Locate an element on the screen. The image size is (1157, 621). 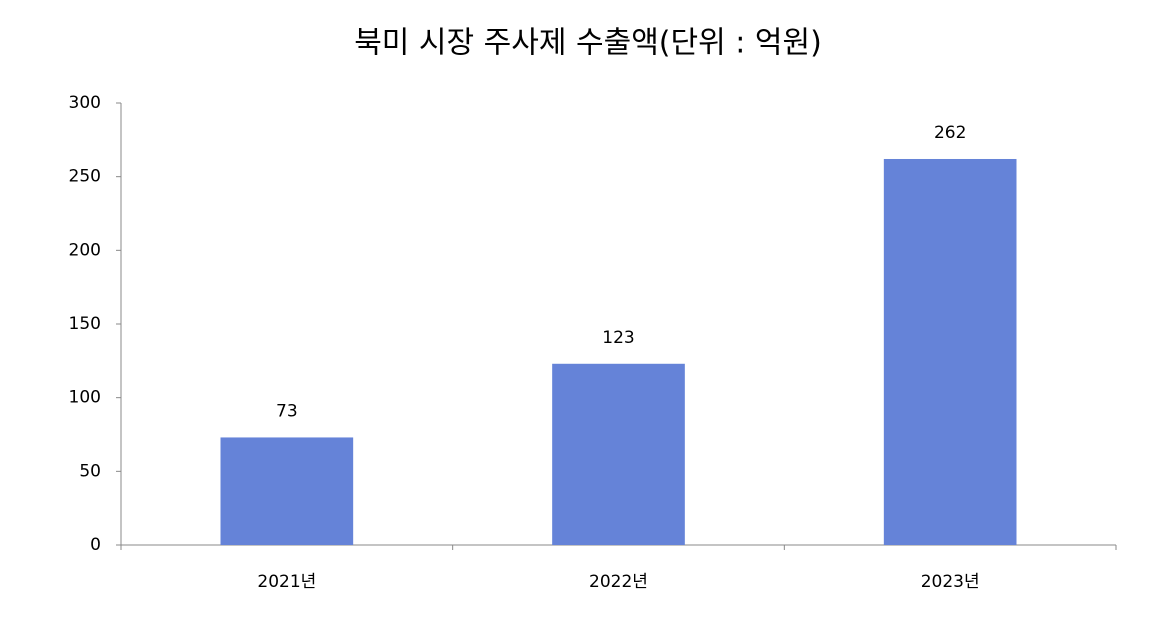
y-tick-label: 200 is located at coordinates (85, 250).